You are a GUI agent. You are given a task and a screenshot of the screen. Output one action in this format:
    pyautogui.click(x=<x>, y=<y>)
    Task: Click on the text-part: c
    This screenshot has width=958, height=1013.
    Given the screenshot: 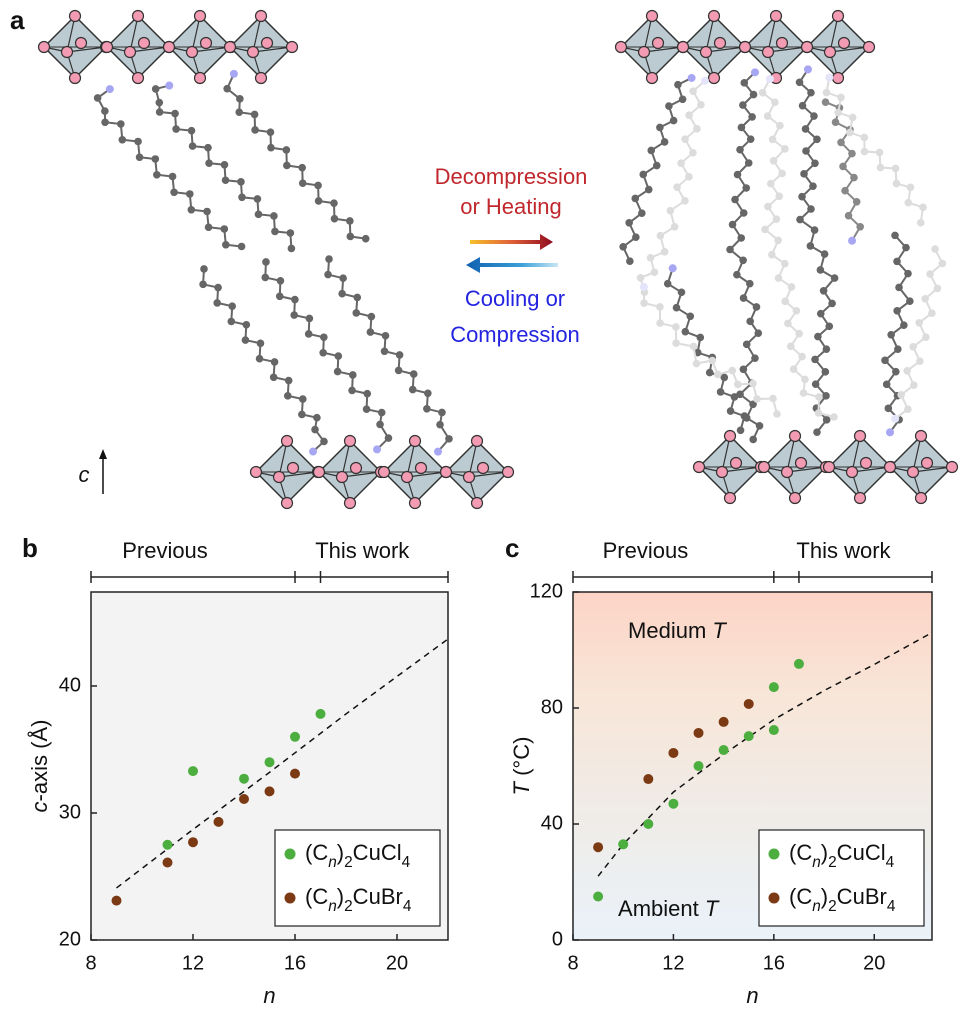 What is the action you would take?
    pyautogui.click(x=39, y=806)
    